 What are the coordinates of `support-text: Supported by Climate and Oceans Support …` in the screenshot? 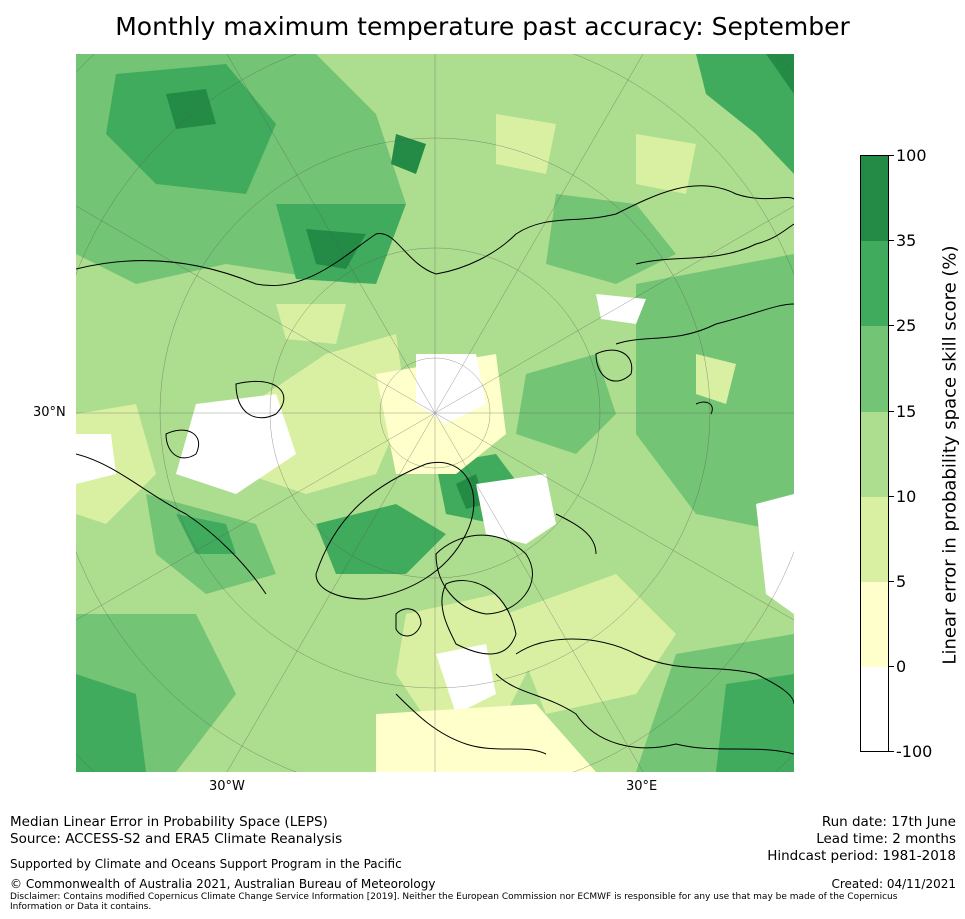 It's located at (206, 864).